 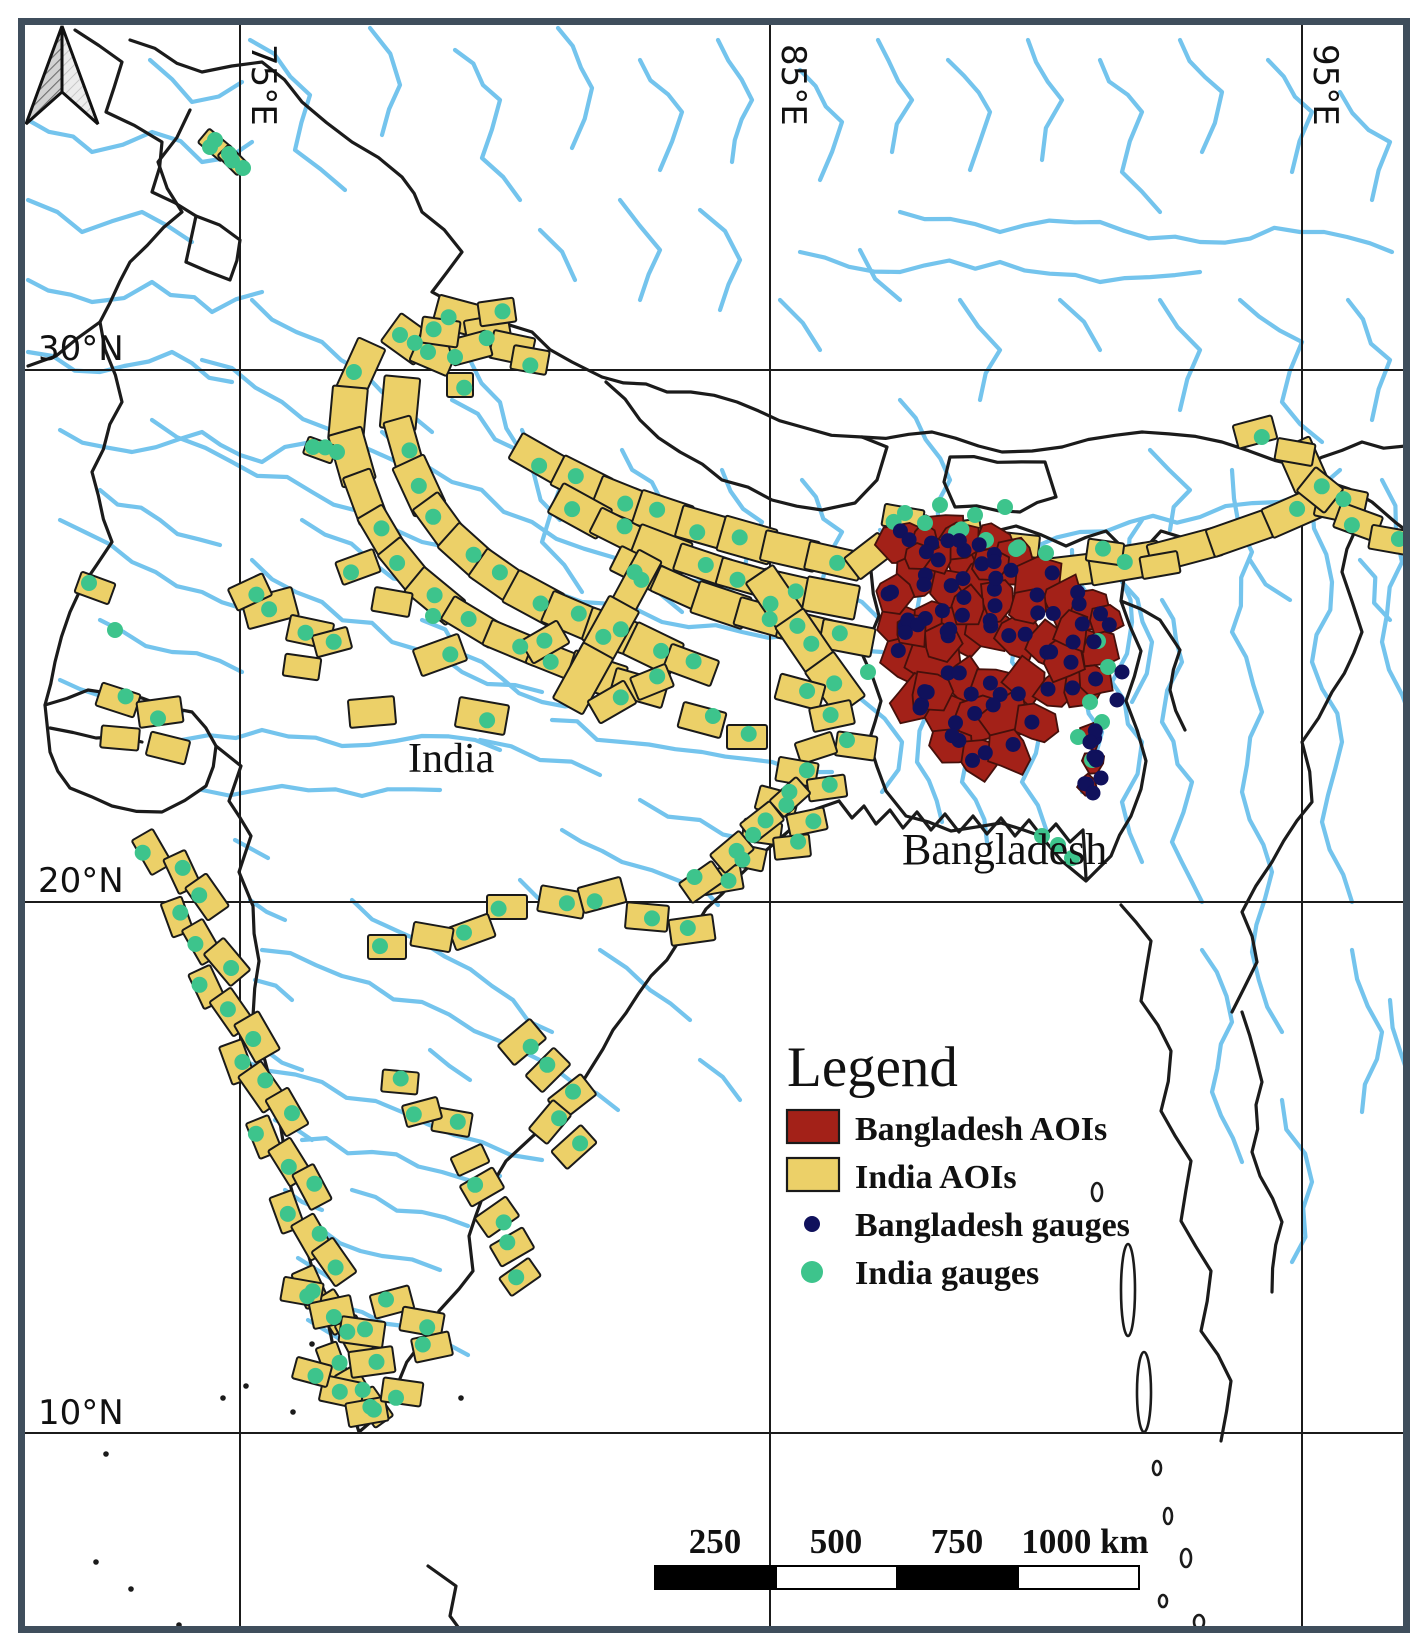 I want to click on legend-label-bangladesh-gauges: Bangladesh gauges, so click(x=992, y=1225).